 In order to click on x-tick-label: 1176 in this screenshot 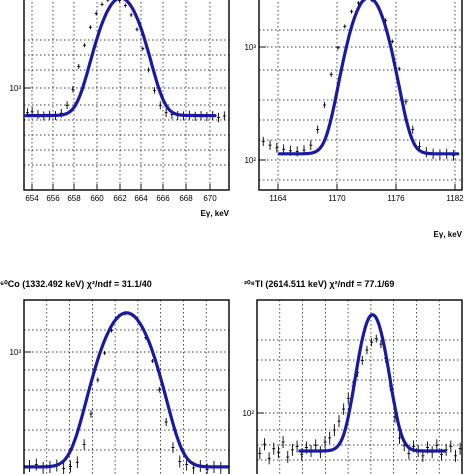, I will do `click(396, 198)`.